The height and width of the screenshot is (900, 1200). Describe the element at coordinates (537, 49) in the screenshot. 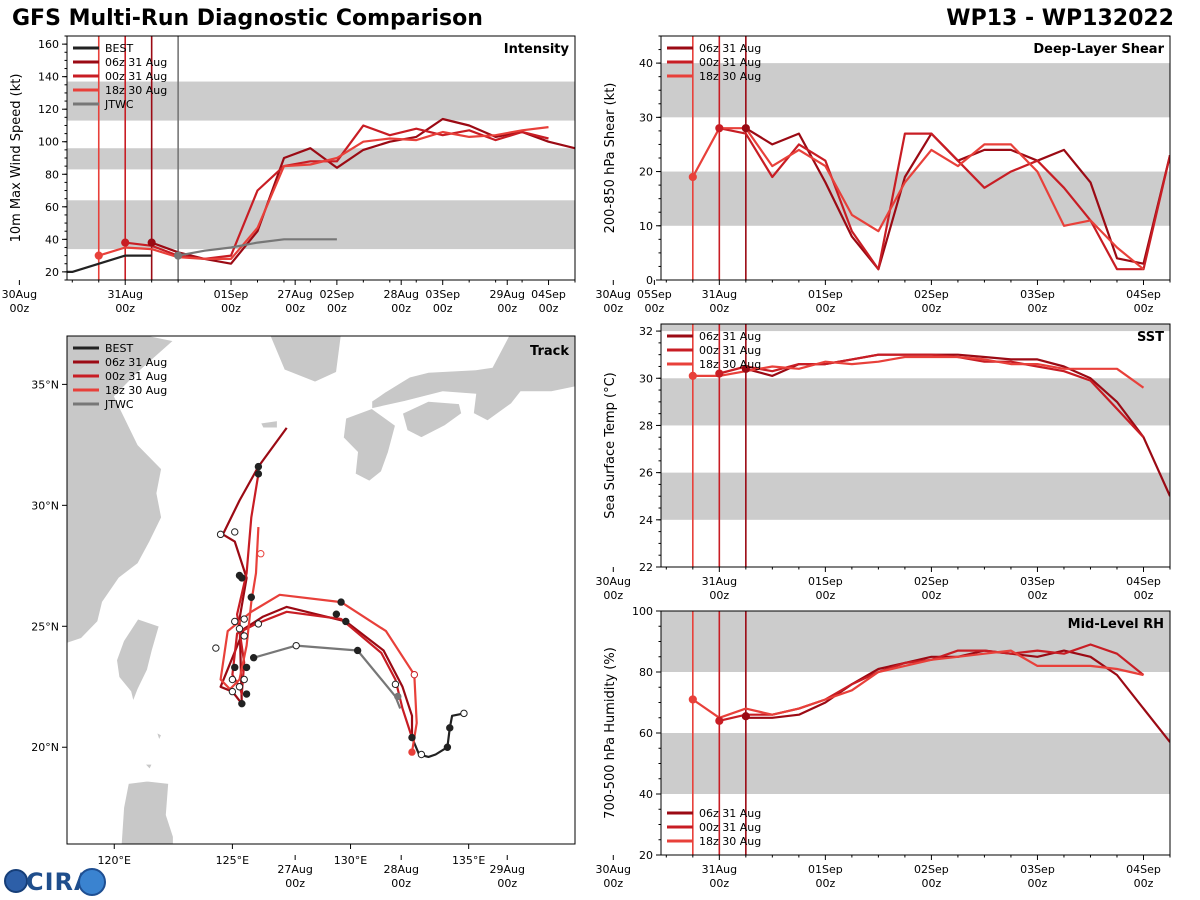

I see `panel-title: Intensity` at that location.